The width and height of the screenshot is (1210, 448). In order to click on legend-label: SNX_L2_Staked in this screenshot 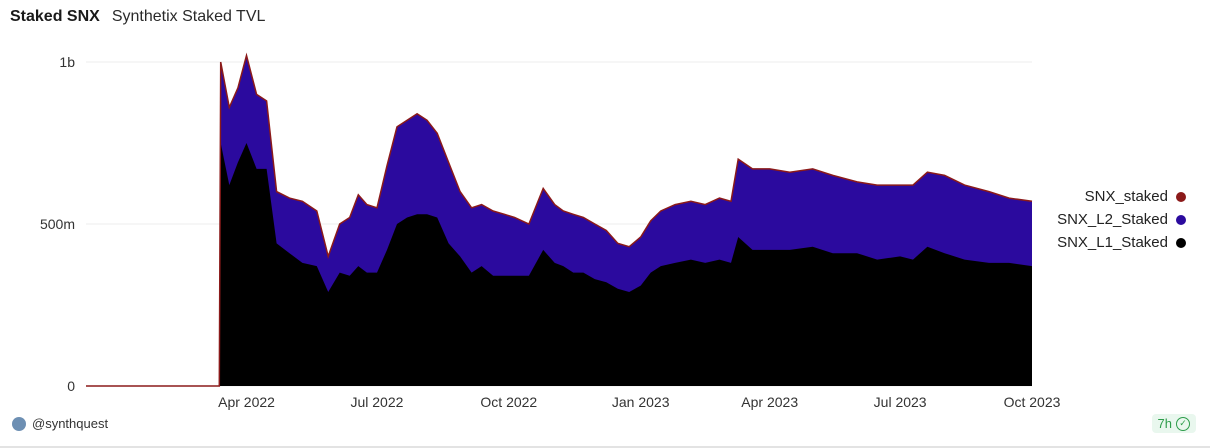, I will do `click(1112, 219)`.